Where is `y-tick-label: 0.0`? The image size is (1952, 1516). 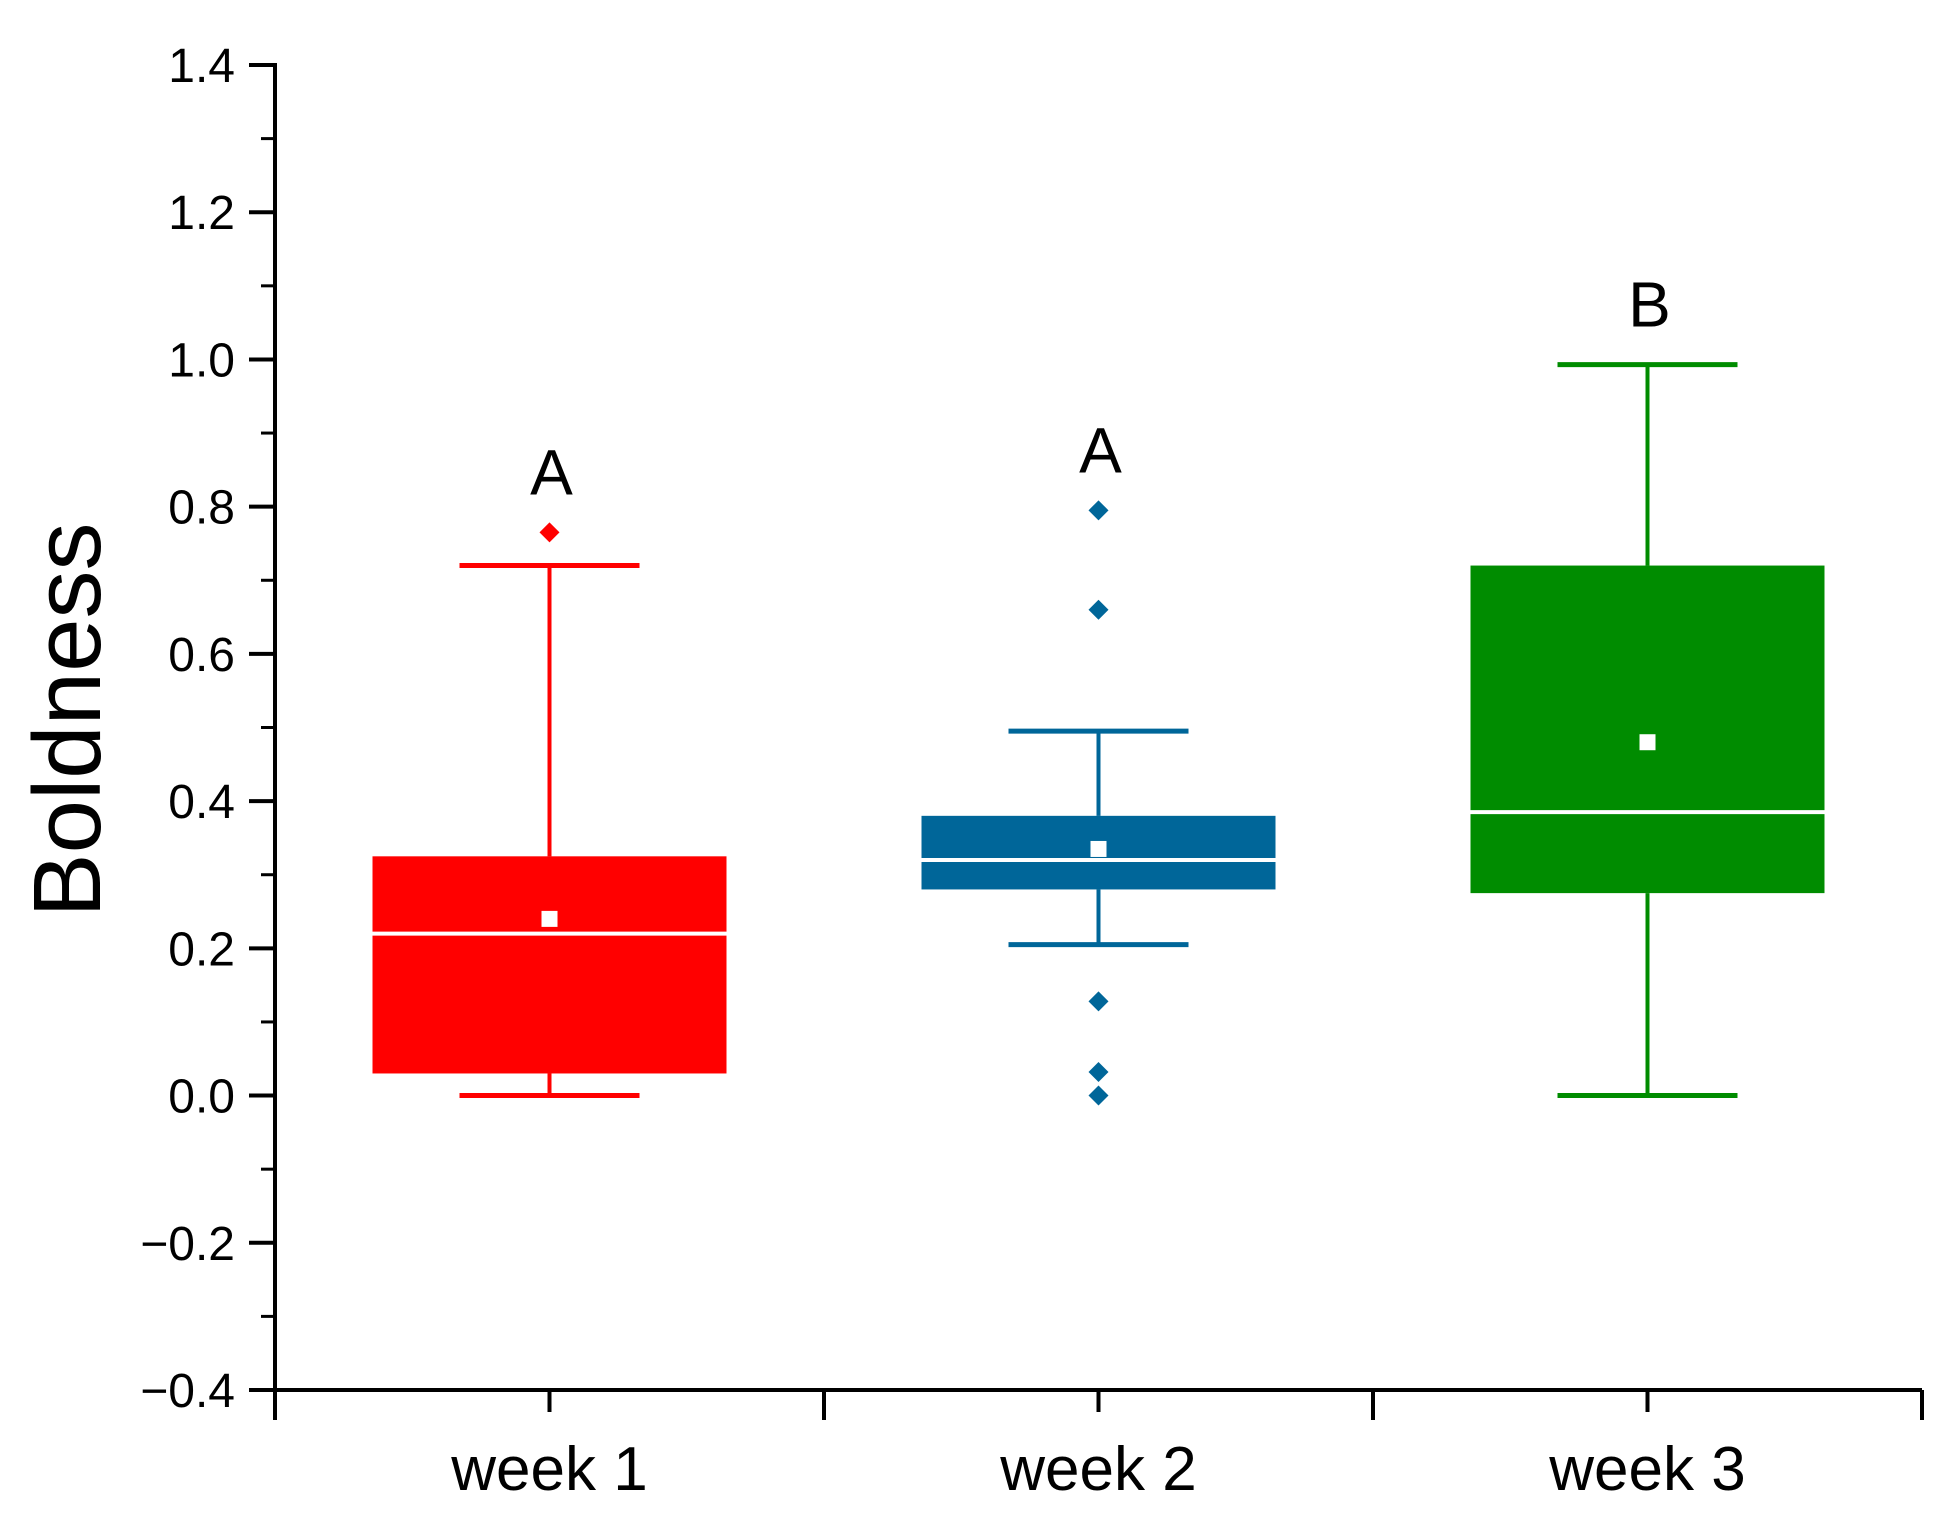 y-tick-label: 0.0 is located at coordinates (201, 1097).